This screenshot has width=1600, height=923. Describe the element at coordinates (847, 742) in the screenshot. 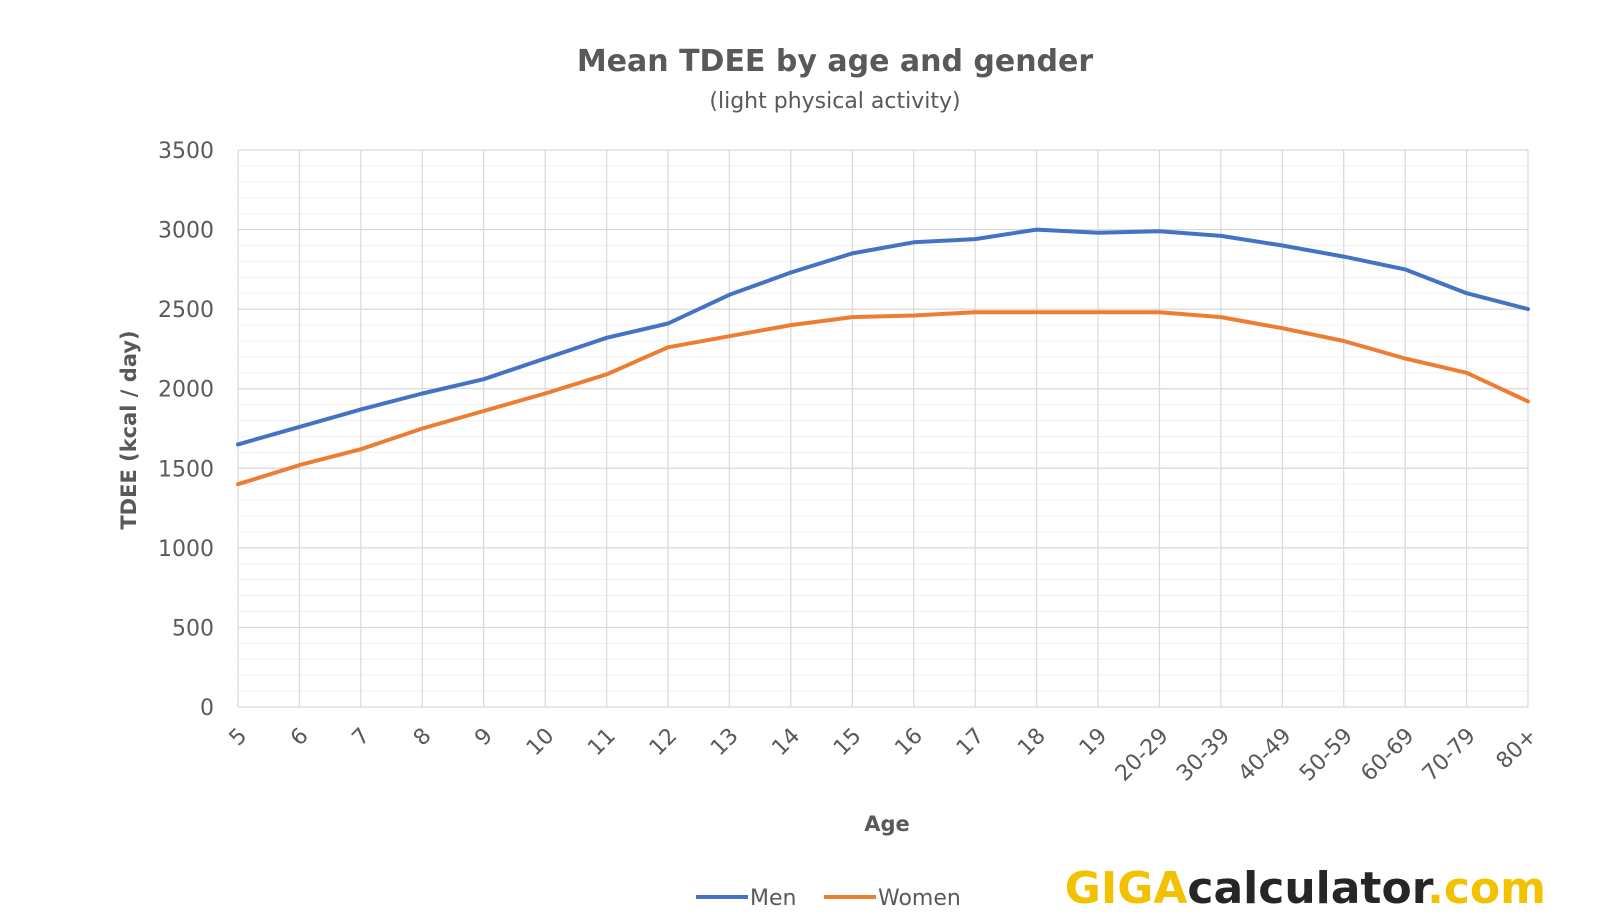

I see `x-tick-label: 15` at that location.